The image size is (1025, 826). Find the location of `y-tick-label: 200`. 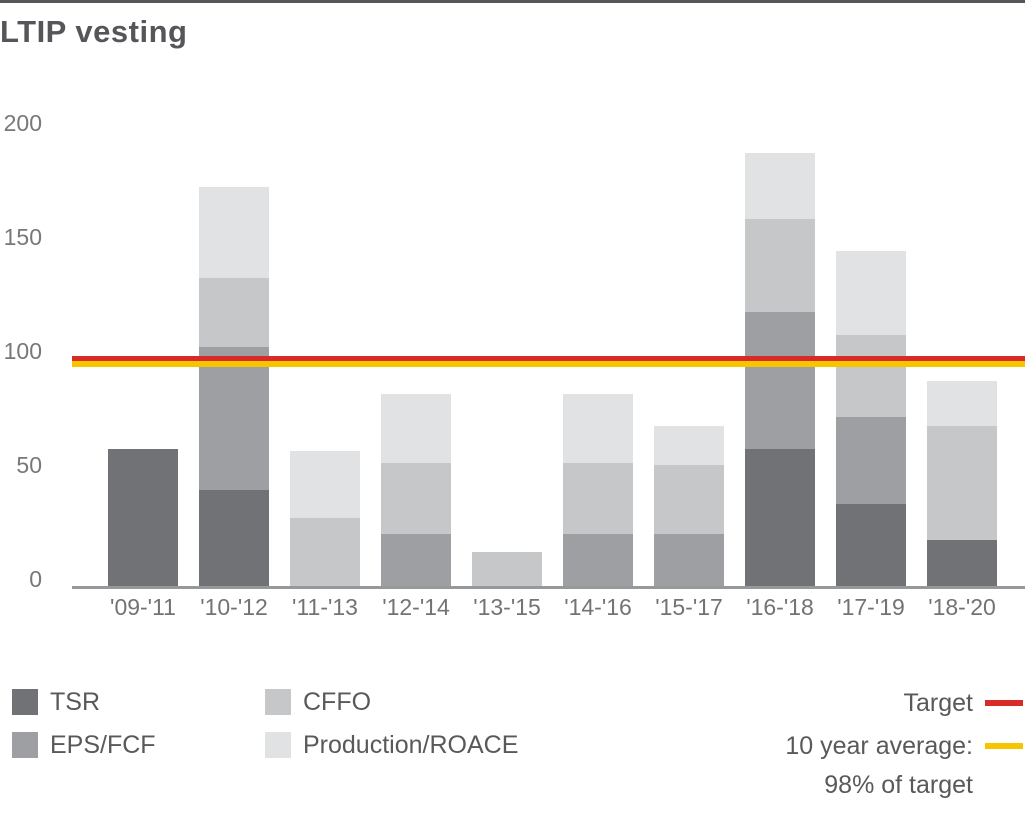

y-tick-label: 200 is located at coordinates (22, 123).